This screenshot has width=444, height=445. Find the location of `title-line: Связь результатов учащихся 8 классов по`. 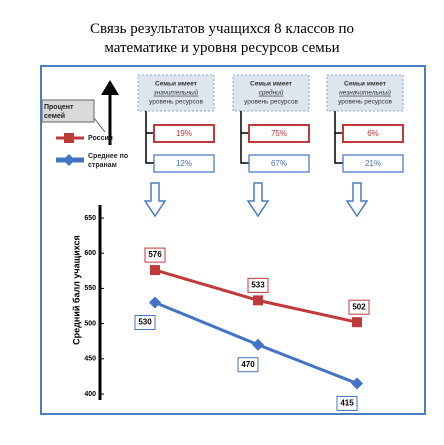

title-line: Связь результатов учащихся 8 классов по is located at coordinates (222, 29).